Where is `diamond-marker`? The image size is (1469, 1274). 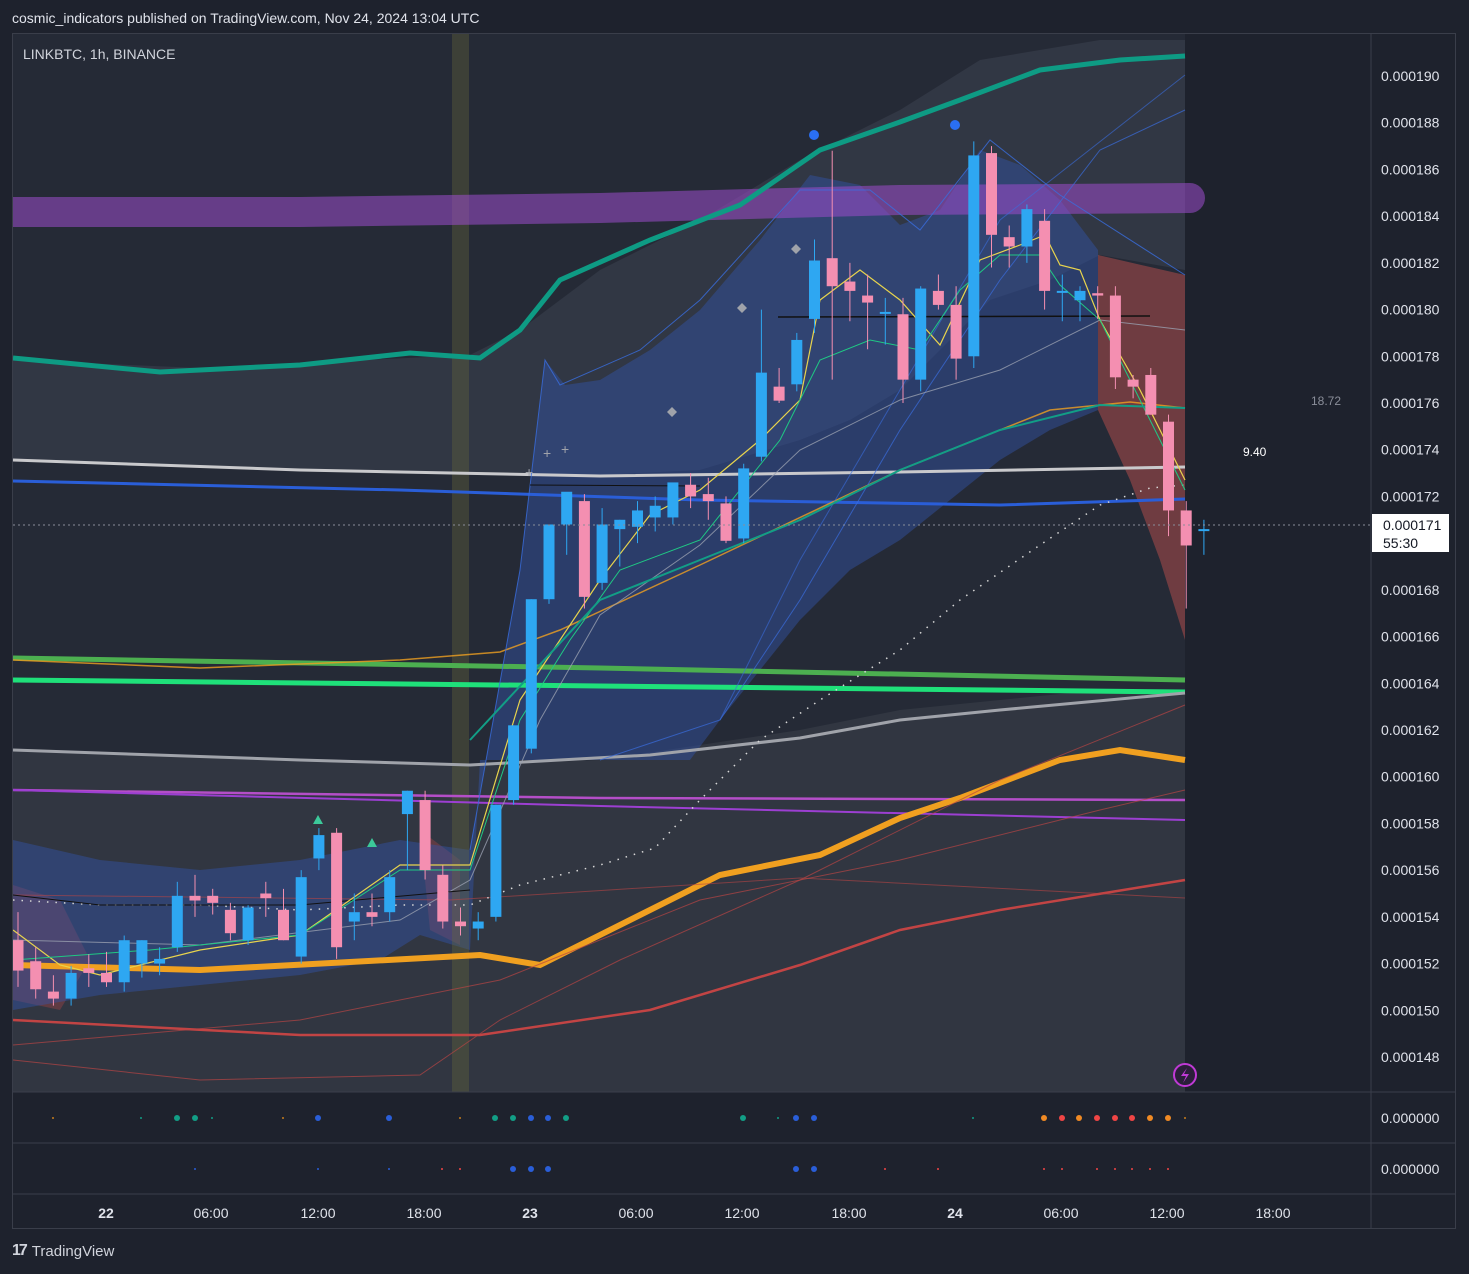 diamond-marker is located at coordinates (672, 412).